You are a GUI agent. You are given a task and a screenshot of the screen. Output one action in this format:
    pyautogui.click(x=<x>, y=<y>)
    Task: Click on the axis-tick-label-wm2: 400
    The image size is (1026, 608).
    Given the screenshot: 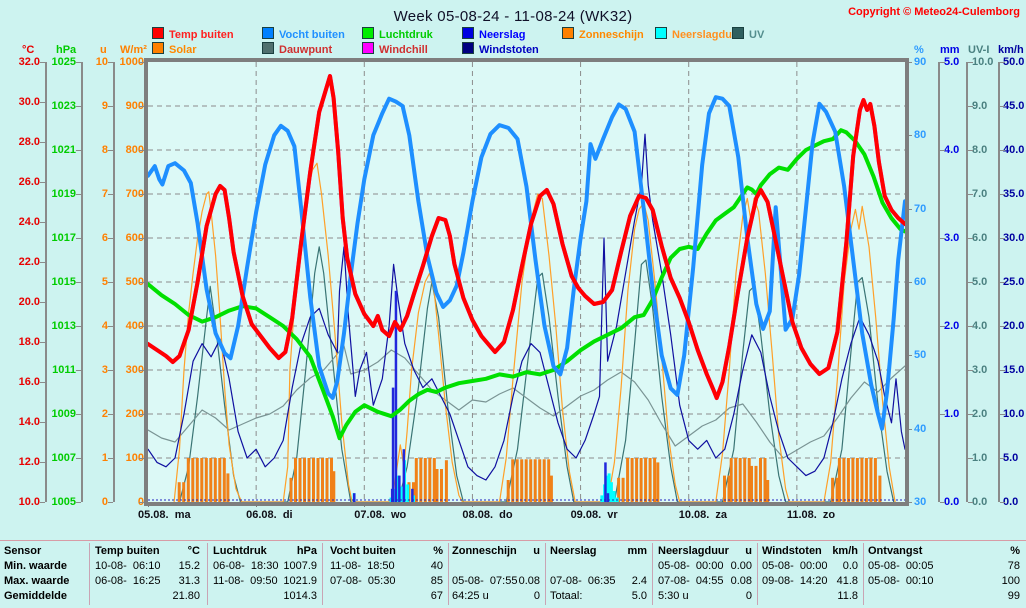 What is the action you would take?
    pyautogui.click(x=134, y=326)
    